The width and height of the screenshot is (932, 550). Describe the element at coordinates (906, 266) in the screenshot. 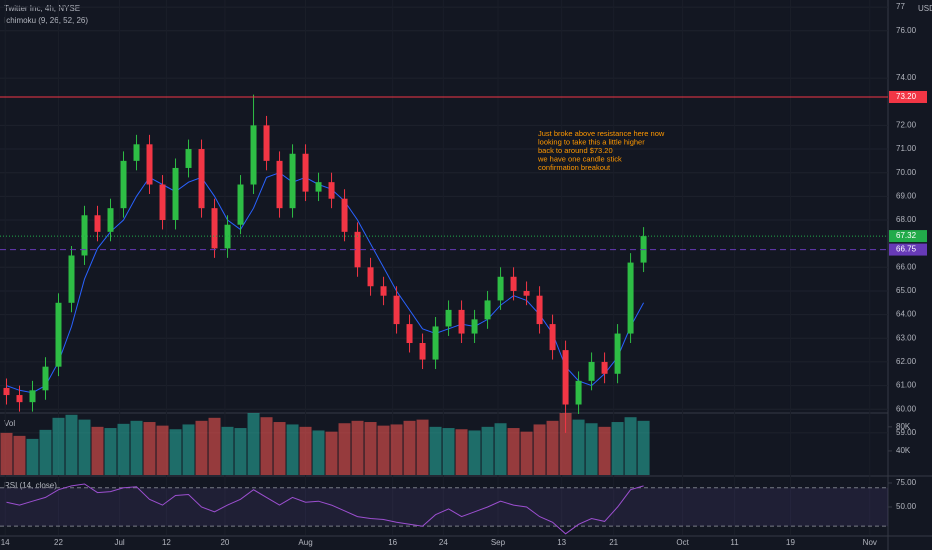

I see `y-tick-label: 66.00` at that location.